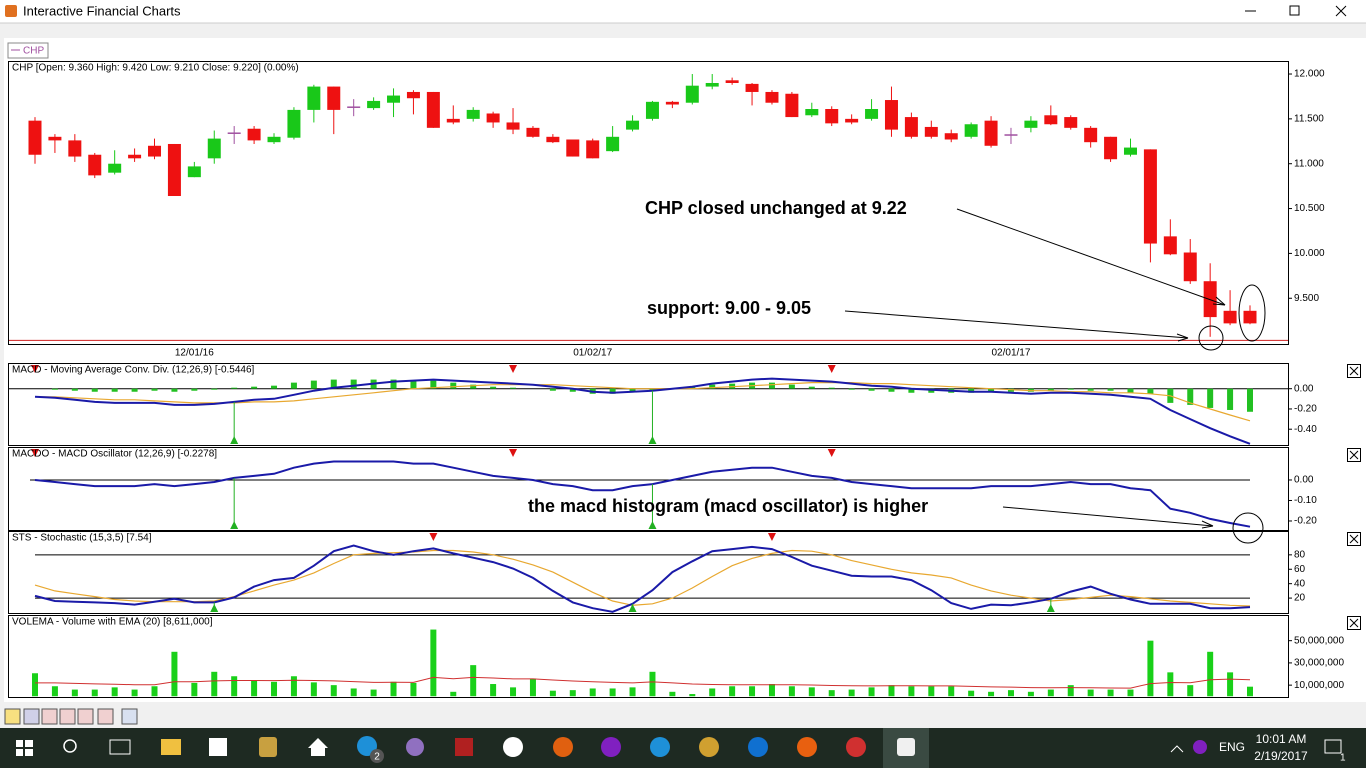  What do you see at coordinates (218, 747) in the screenshot?
I see `store-icon` at bounding box center [218, 747].